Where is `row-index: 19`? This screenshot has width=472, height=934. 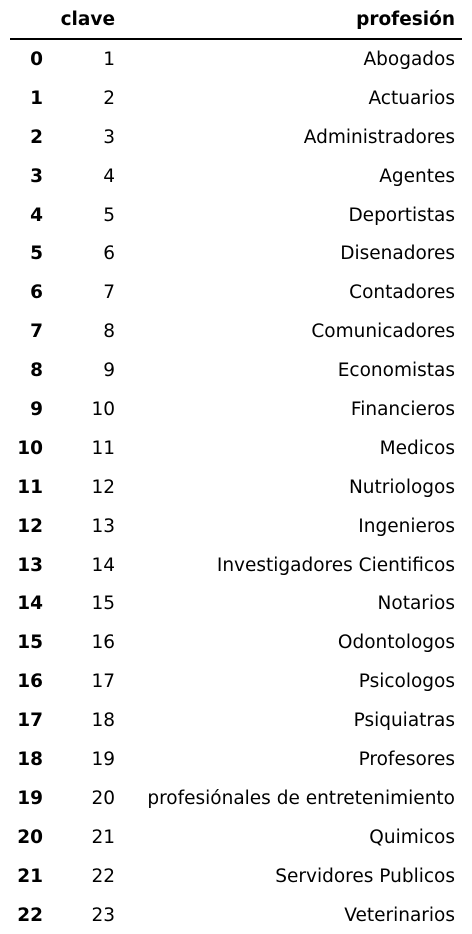 row-index: 19 is located at coordinates (30, 798).